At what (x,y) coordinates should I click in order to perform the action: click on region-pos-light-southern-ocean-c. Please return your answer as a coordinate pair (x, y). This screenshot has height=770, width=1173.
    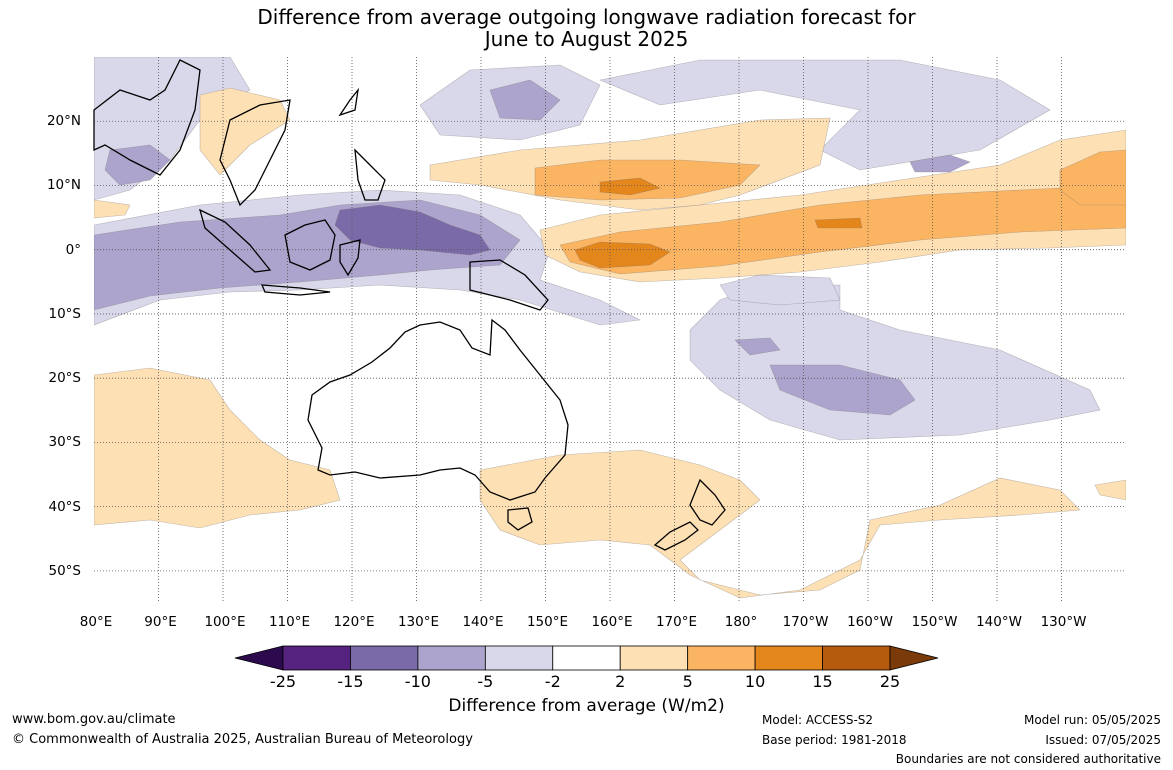
    Looking at the image, I should click on (780, 524).